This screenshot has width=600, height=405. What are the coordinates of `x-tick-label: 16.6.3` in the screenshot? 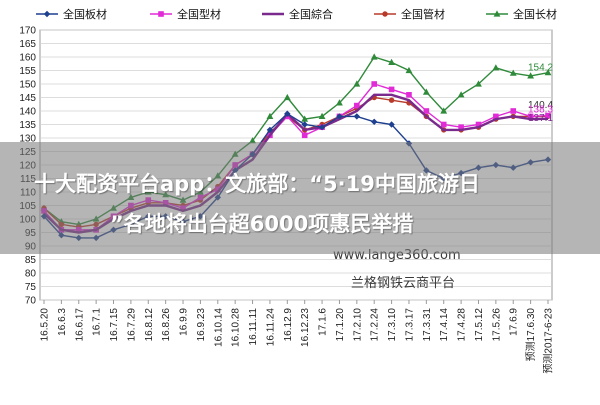 It's located at (62, 322).